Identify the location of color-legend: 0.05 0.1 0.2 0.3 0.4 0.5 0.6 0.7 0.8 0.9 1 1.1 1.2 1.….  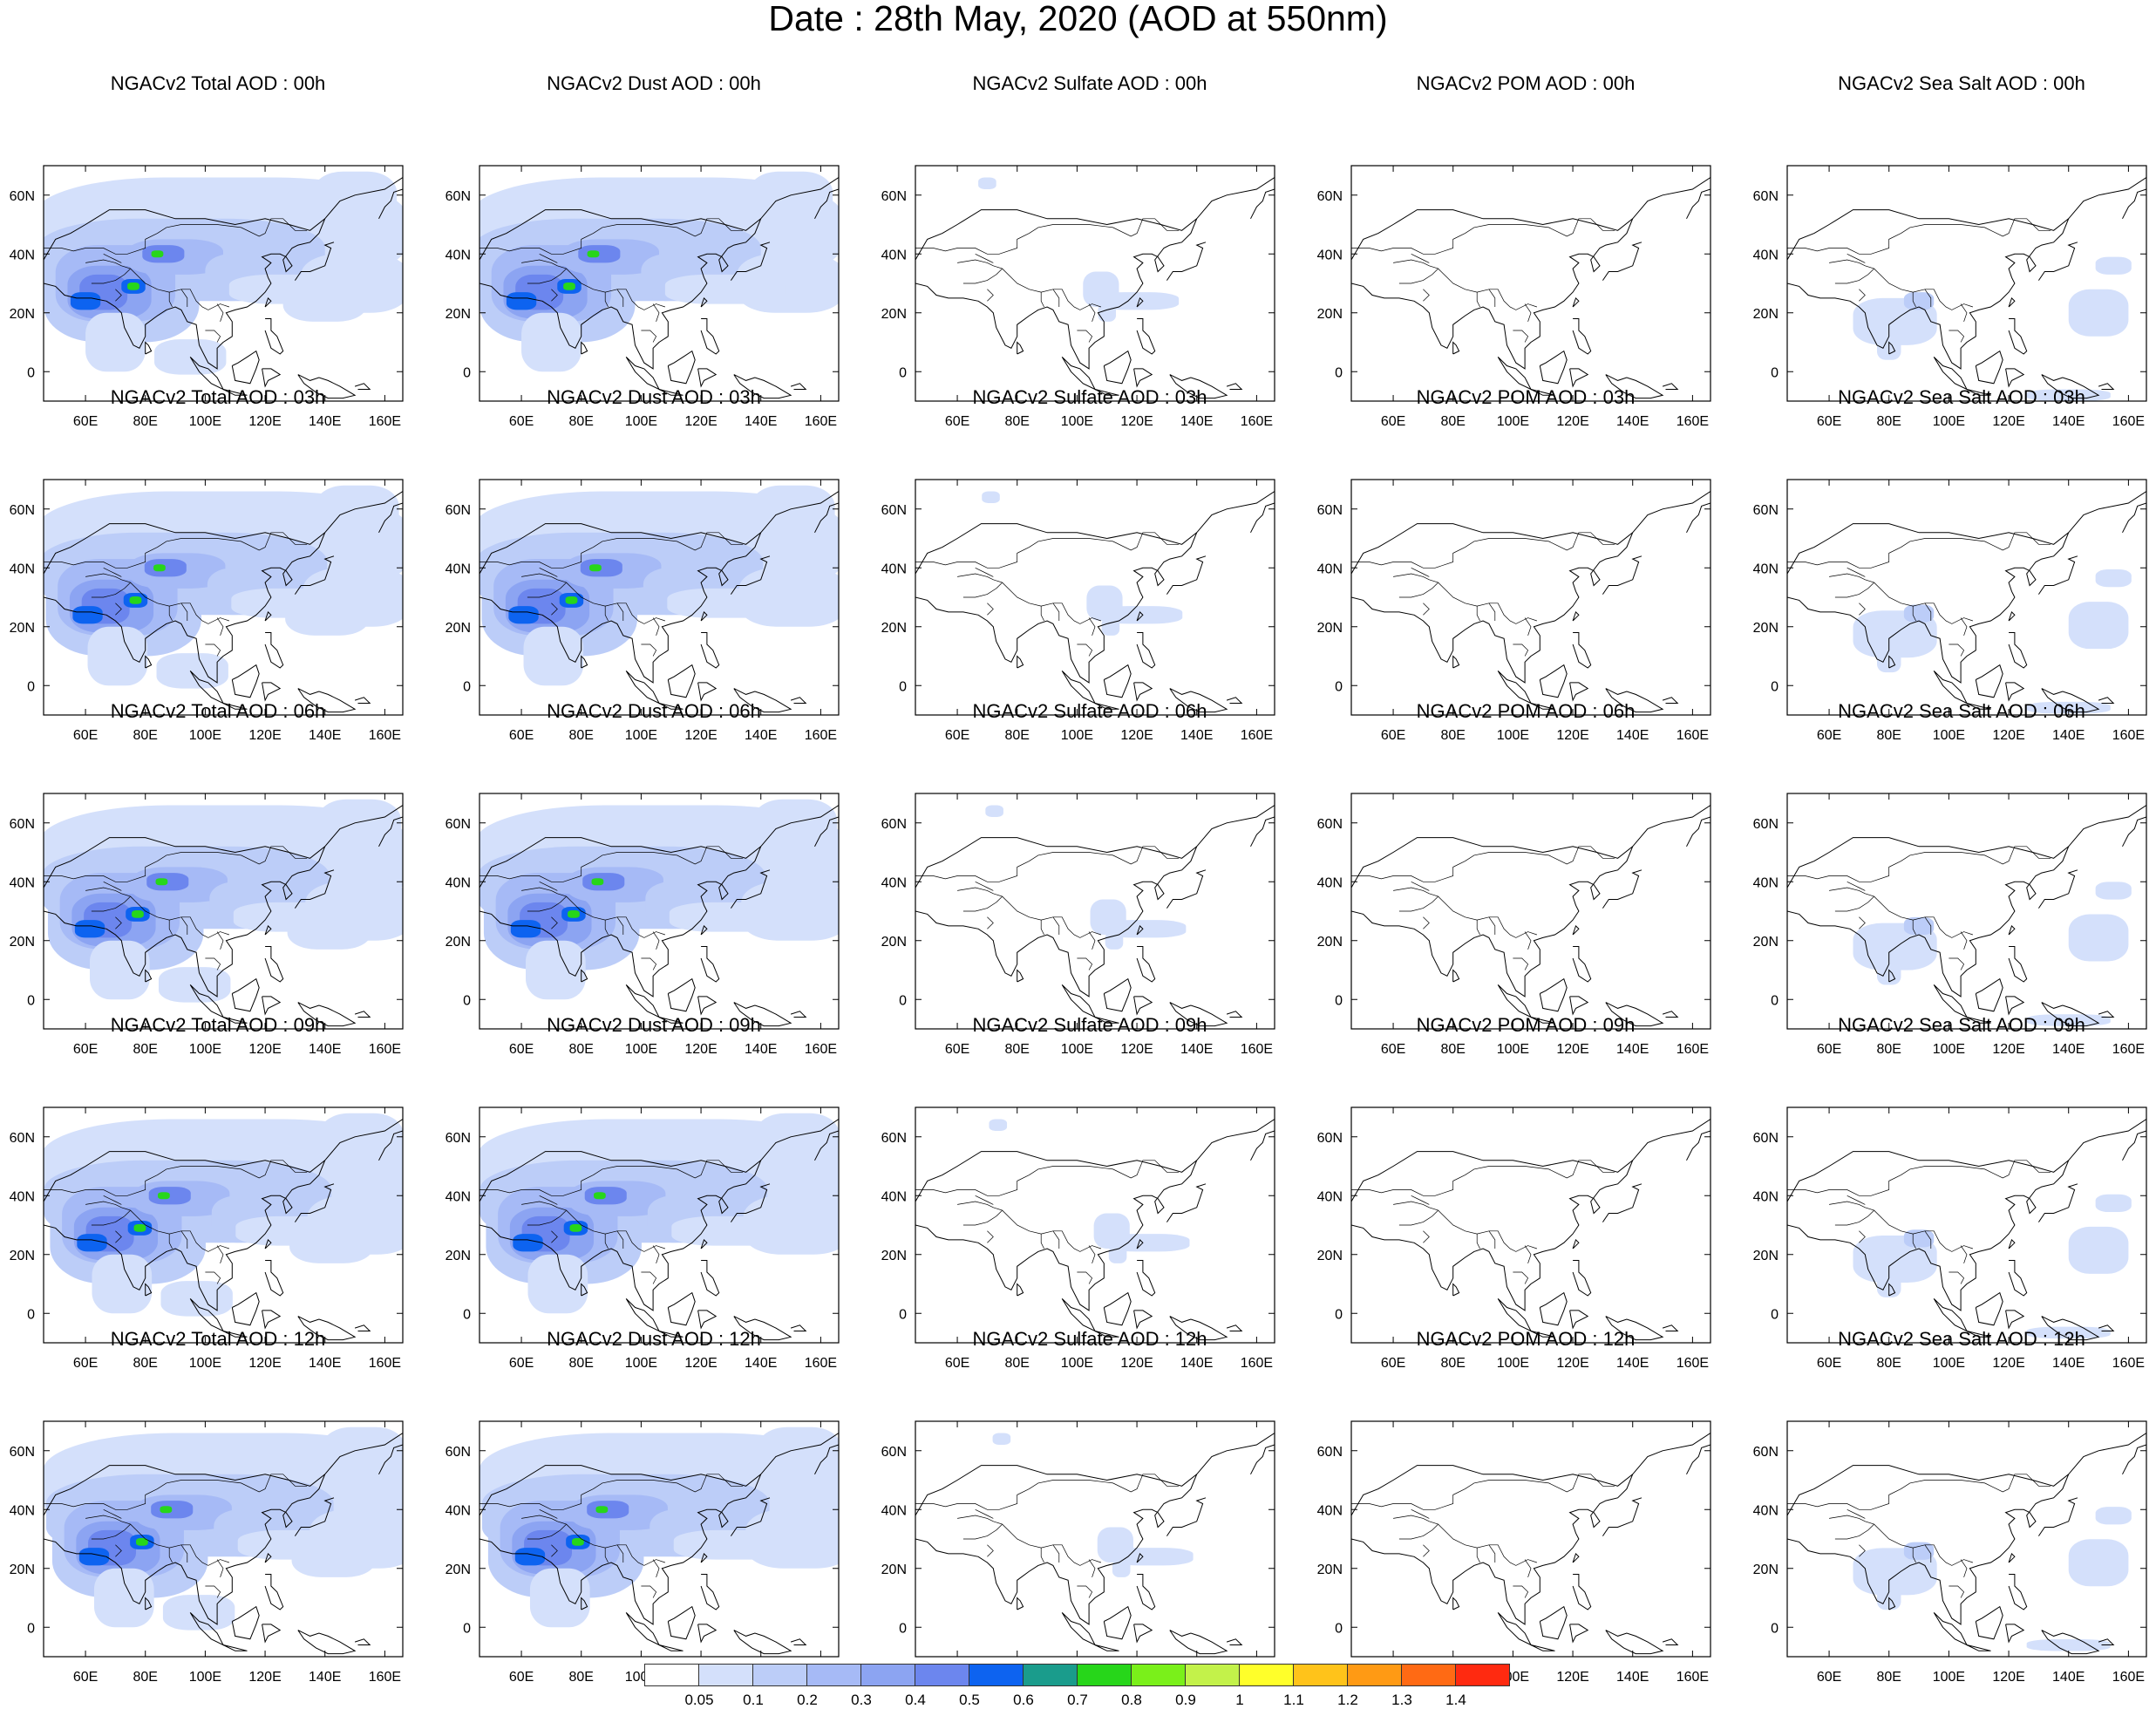
(1077, 1686).